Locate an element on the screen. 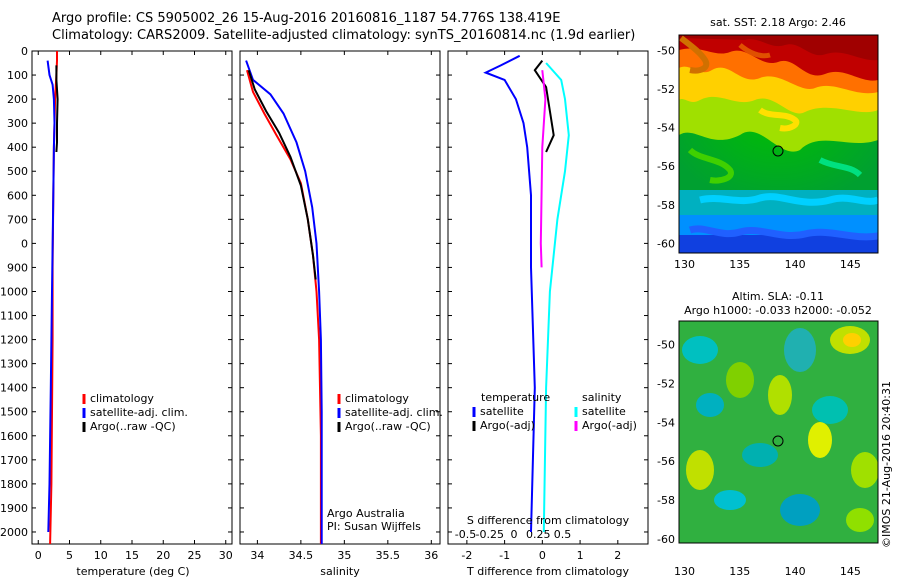 The image size is (900, 580). t-difference-axis-label: T difference from climatology is located at coordinates (547, 571).